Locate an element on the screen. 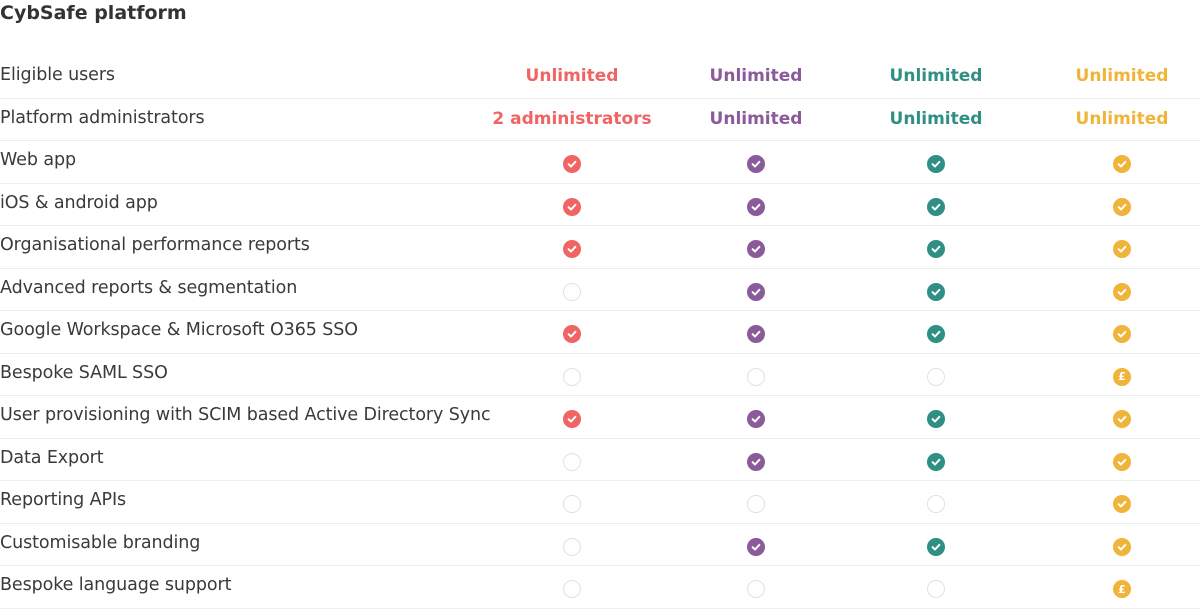 The height and width of the screenshot is (611, 1200). table-row: Bespoke SAML SSO £ is located at coordinates (600, 375).